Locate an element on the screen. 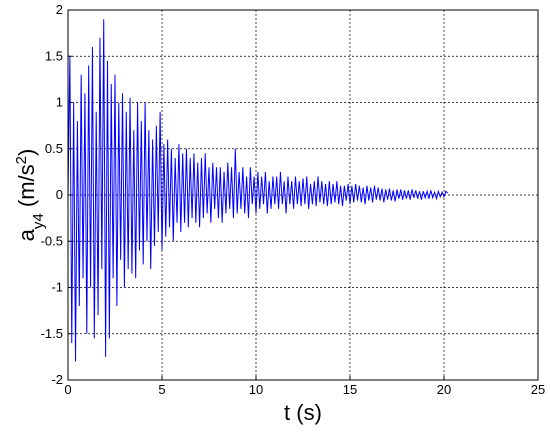 This screenshot has height=436, width=550. x-tick-label: 10 is located at coordinates (256, 389).